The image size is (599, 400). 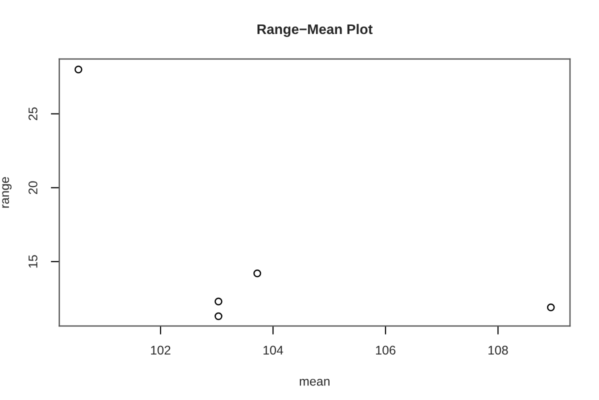 What do you see at coordinates (7, 192) in the screenshot?
I see `y-axis-title: range` at bounding box center [7, 192].